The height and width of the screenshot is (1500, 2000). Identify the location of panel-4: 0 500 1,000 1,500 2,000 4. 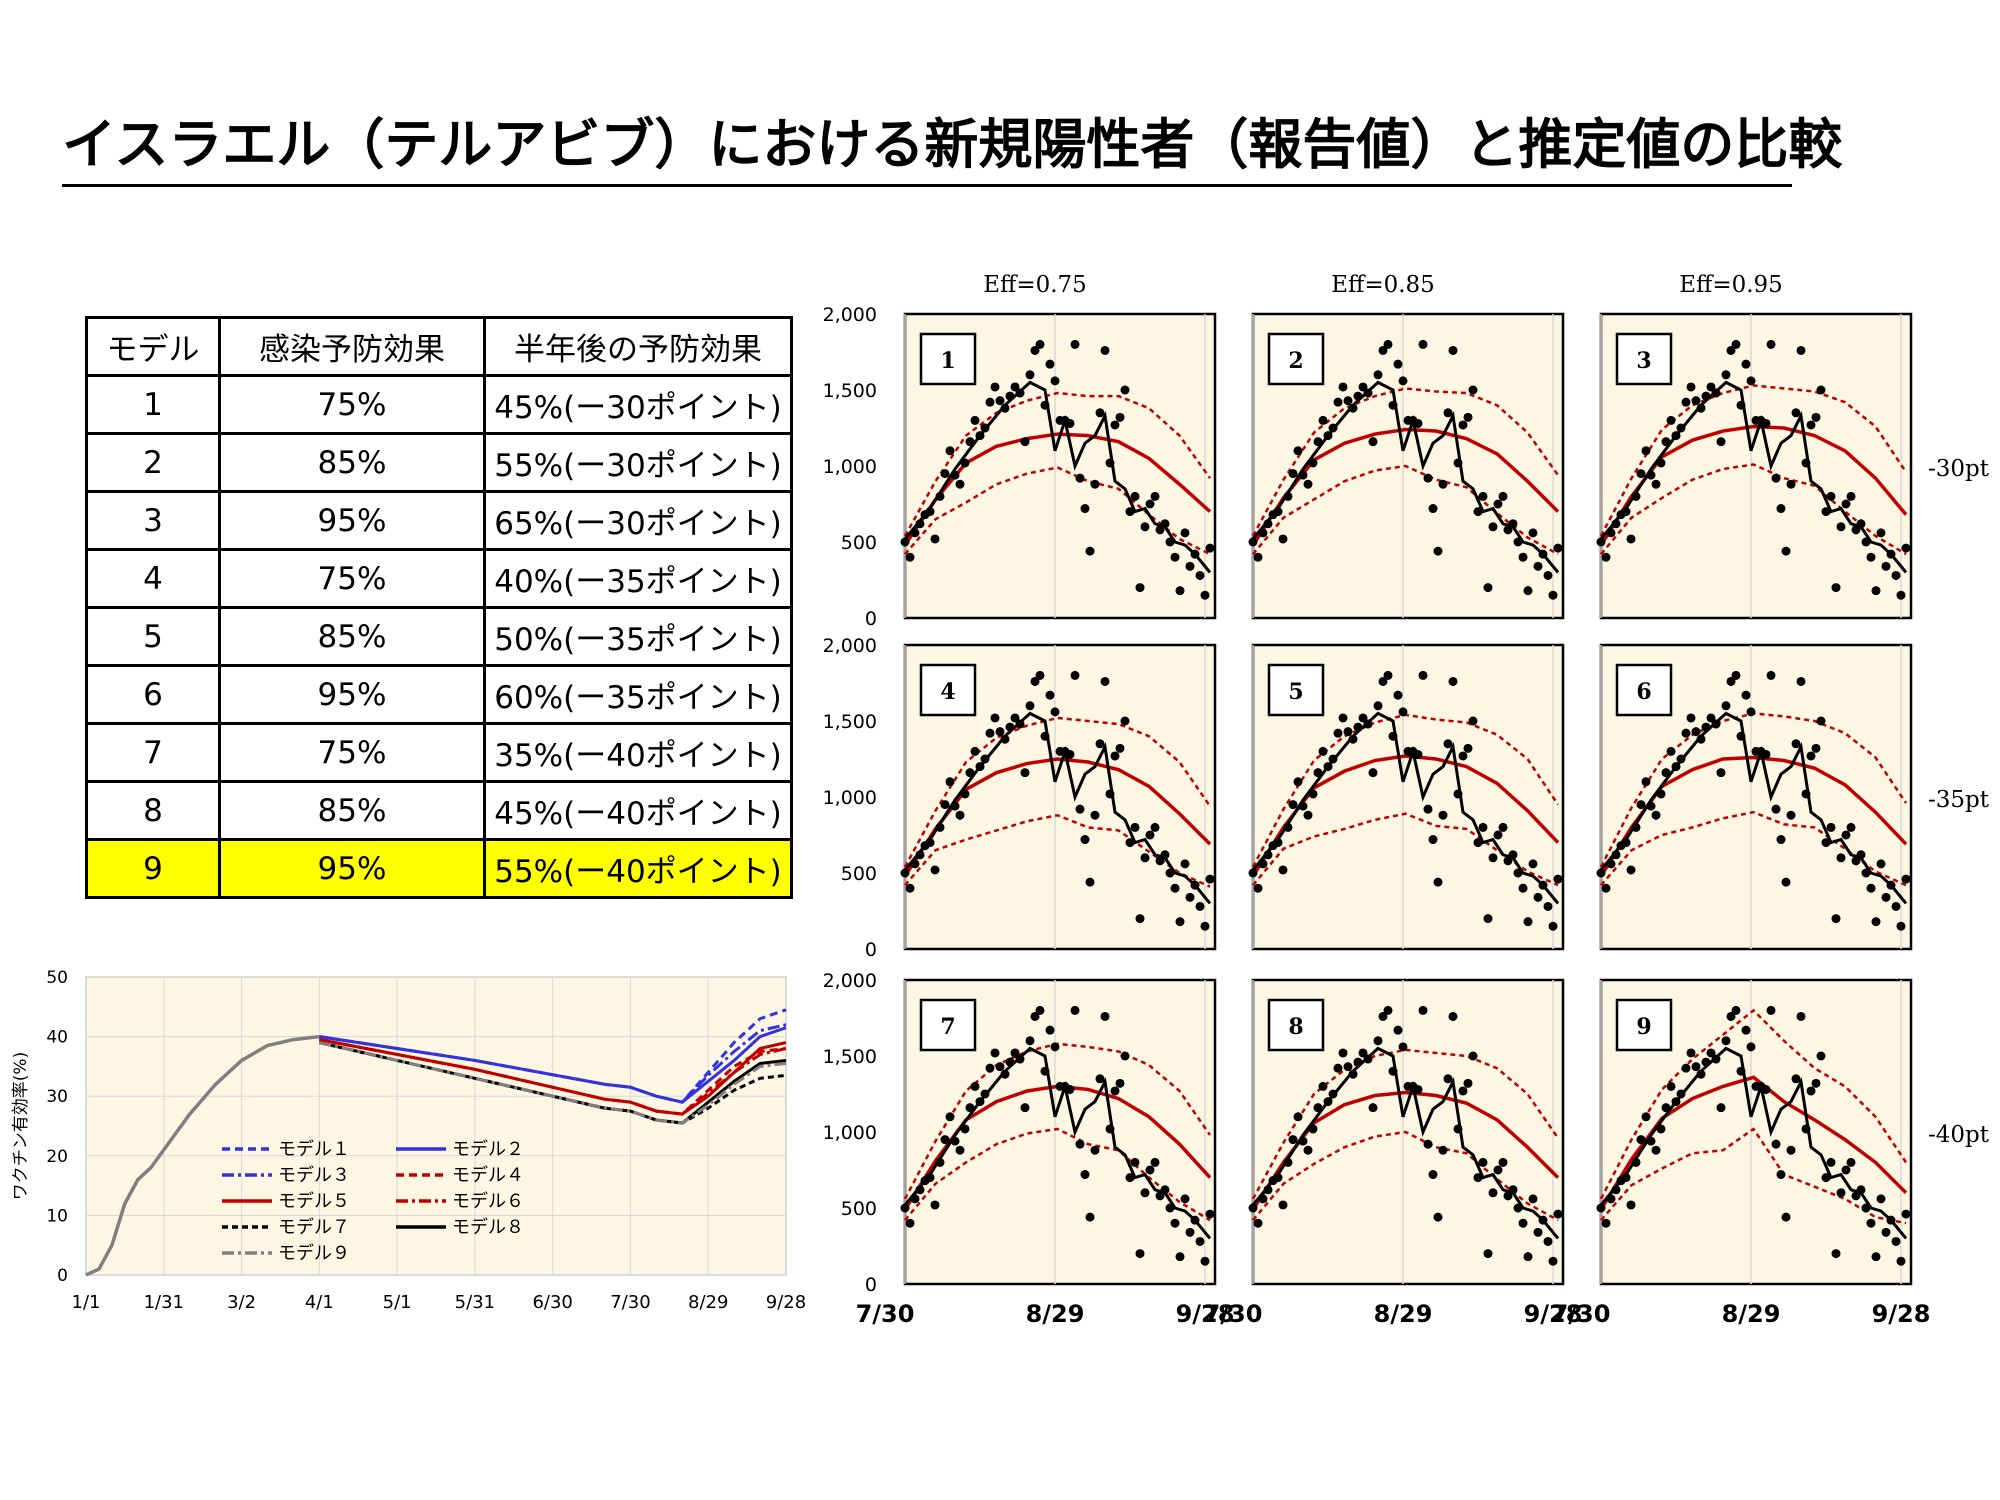
(1020, 798).